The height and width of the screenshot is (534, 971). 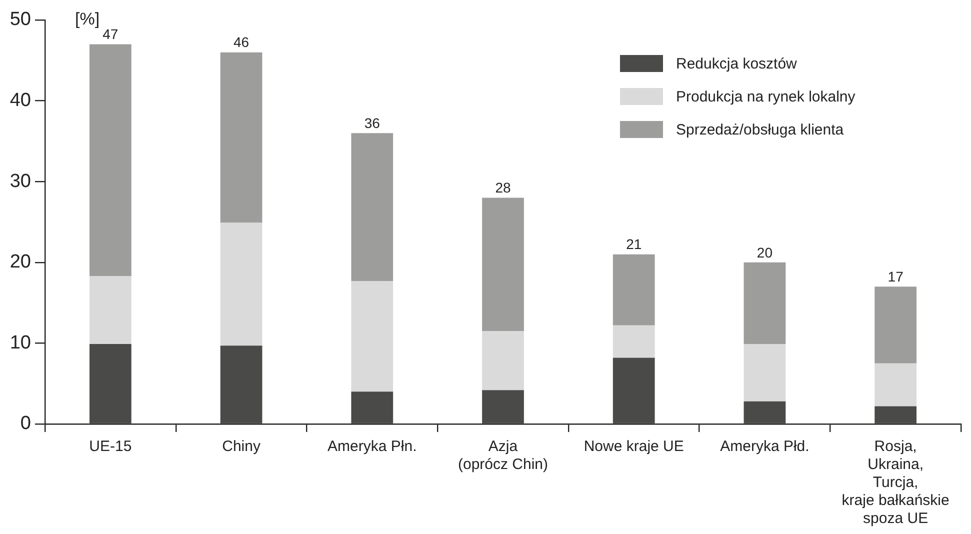 What do you see at coordinates (766, 97) in the screenshot?
I see `legend-label: Produkcja na rynek lokalny` at bounding box center [766, 97].